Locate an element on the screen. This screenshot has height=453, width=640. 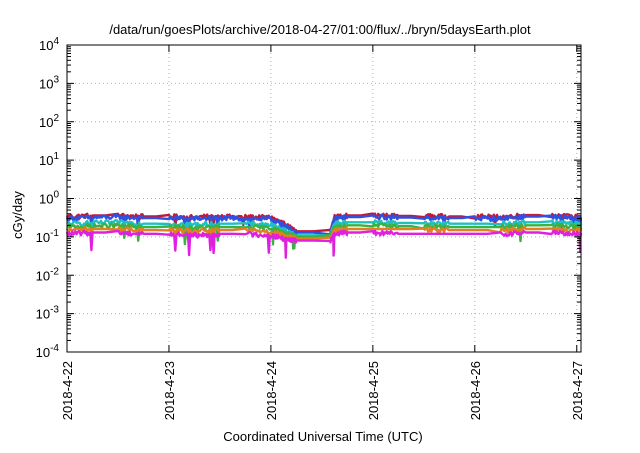
x-axis-label: Coordinated Universal Time (UTC) is located at coordinates (322, 436).